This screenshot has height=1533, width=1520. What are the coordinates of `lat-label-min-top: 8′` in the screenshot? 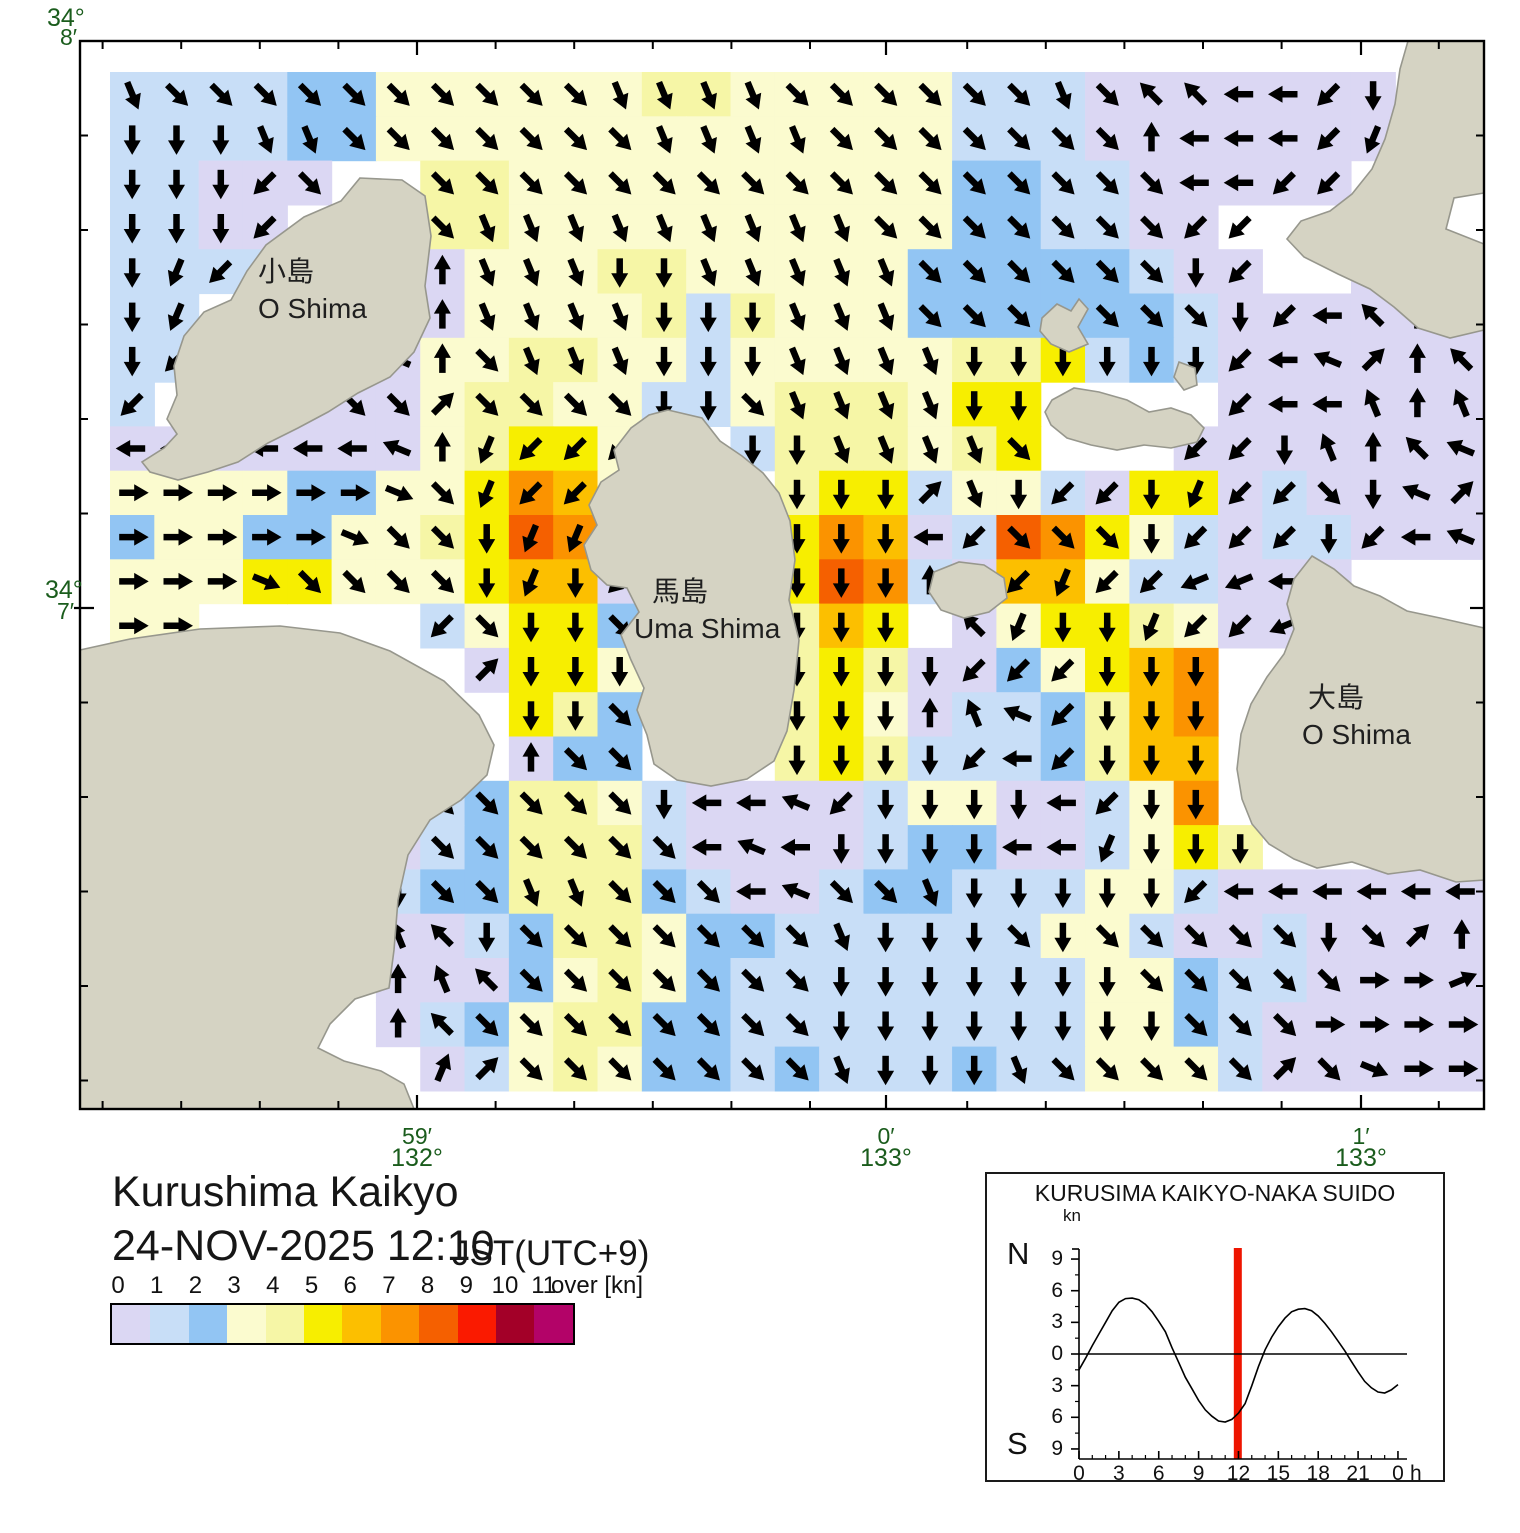 It's located at (69, 37).